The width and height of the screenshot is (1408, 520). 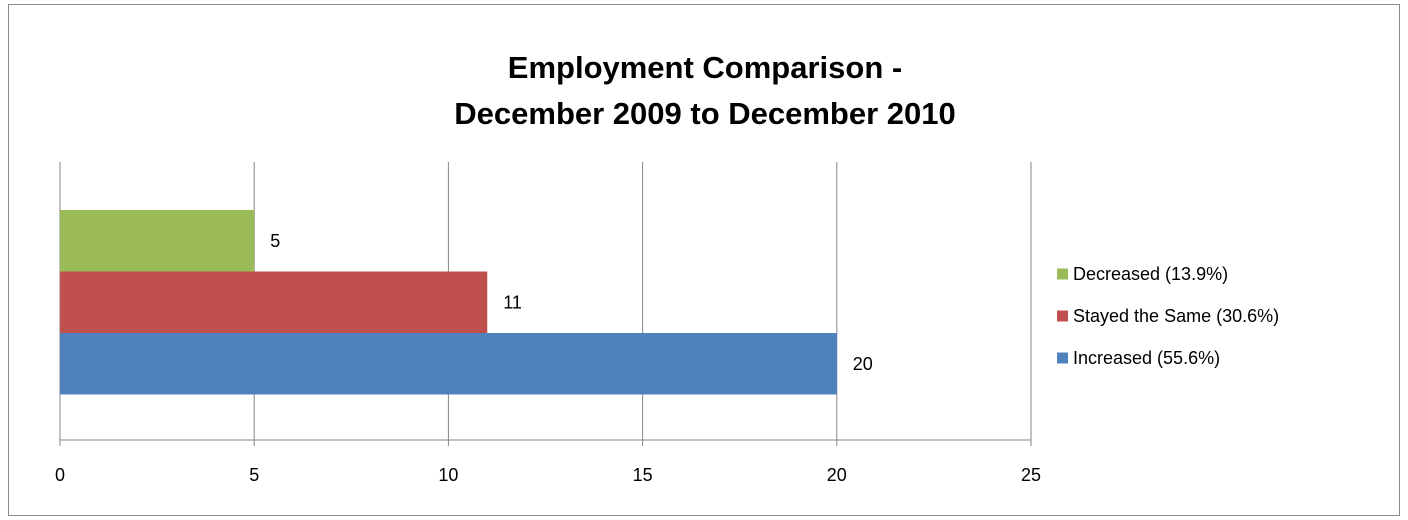 I want to click on x-tick-label-5: 5, so click(x=254, y=475).